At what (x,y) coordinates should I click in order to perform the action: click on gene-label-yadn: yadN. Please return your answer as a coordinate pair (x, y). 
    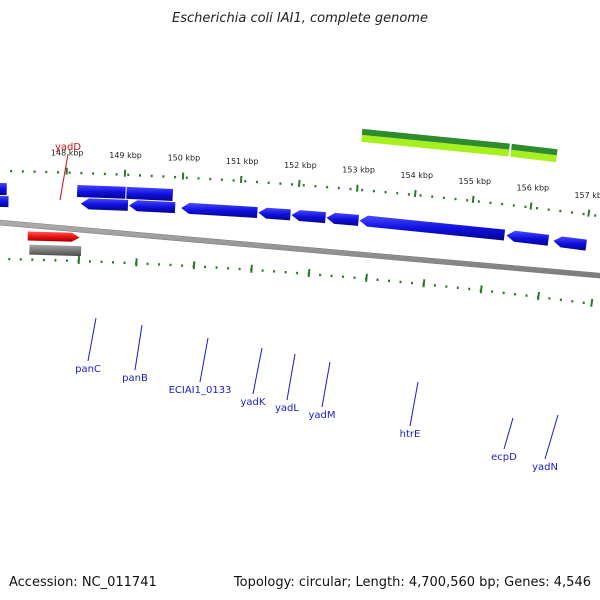
    Looking at the image, I should click on (545, 467).